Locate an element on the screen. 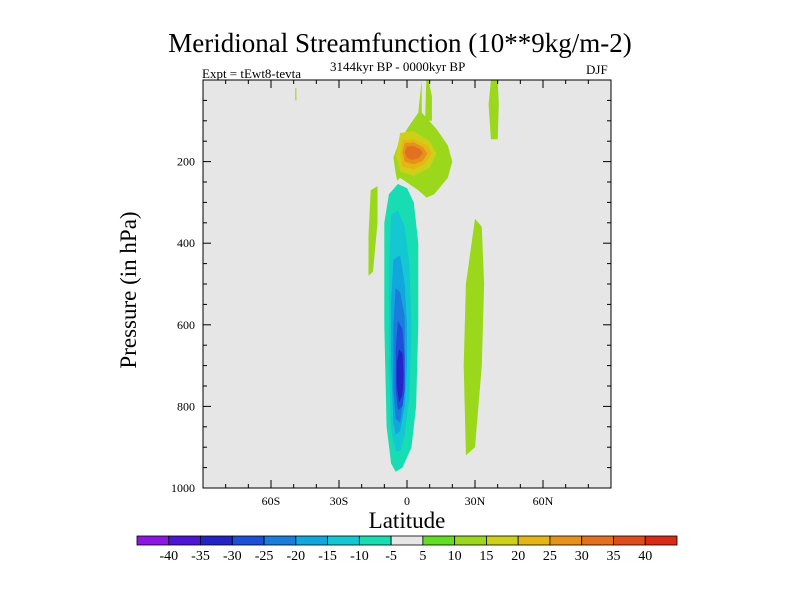 The image size is (800, 600). x-tick-label: 60N is located at coordinates (543, 501).